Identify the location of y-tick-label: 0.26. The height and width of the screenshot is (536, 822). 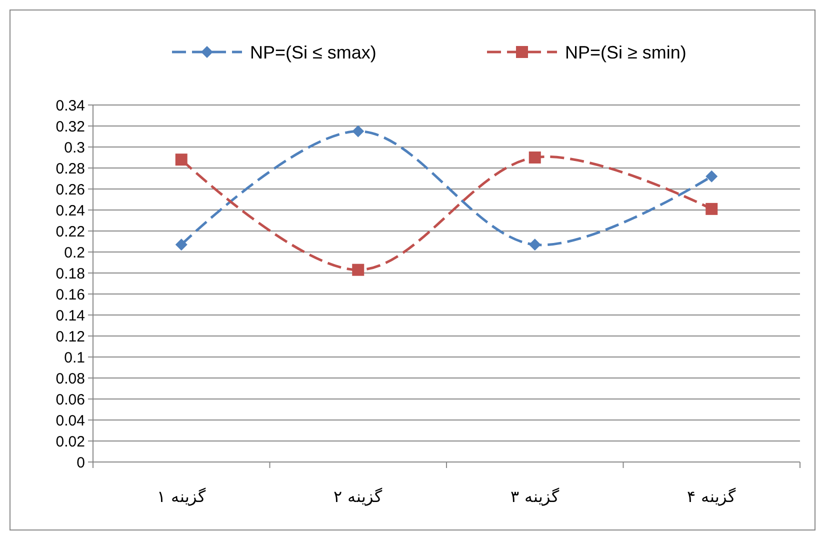
(70, 189).